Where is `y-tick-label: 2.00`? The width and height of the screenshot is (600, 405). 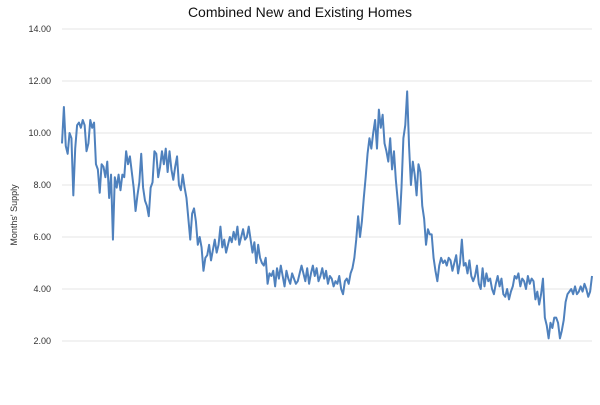 y-tick-label: 2.00 is located at coordinates (42, 341).